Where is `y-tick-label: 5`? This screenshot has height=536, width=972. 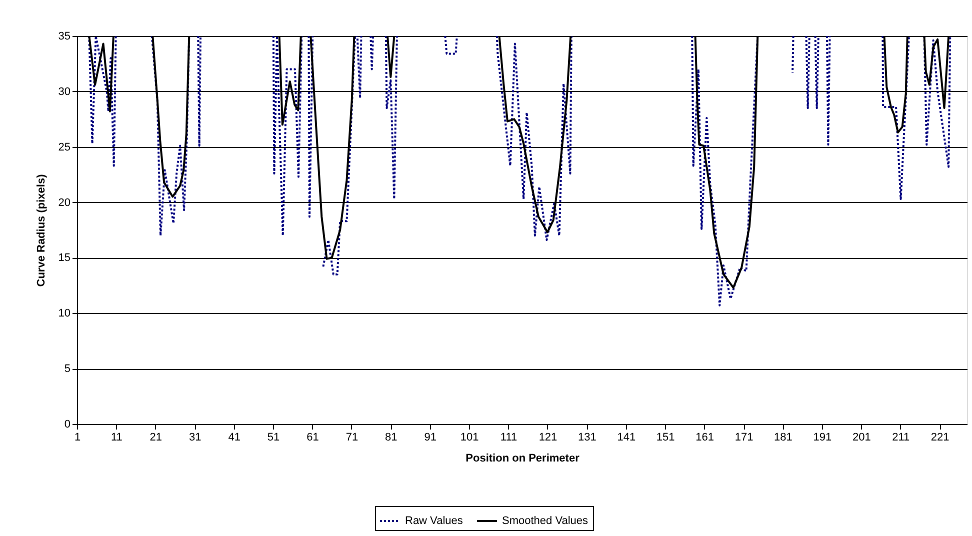
y-tick-label: 5 is located at coordinates (67, 369).